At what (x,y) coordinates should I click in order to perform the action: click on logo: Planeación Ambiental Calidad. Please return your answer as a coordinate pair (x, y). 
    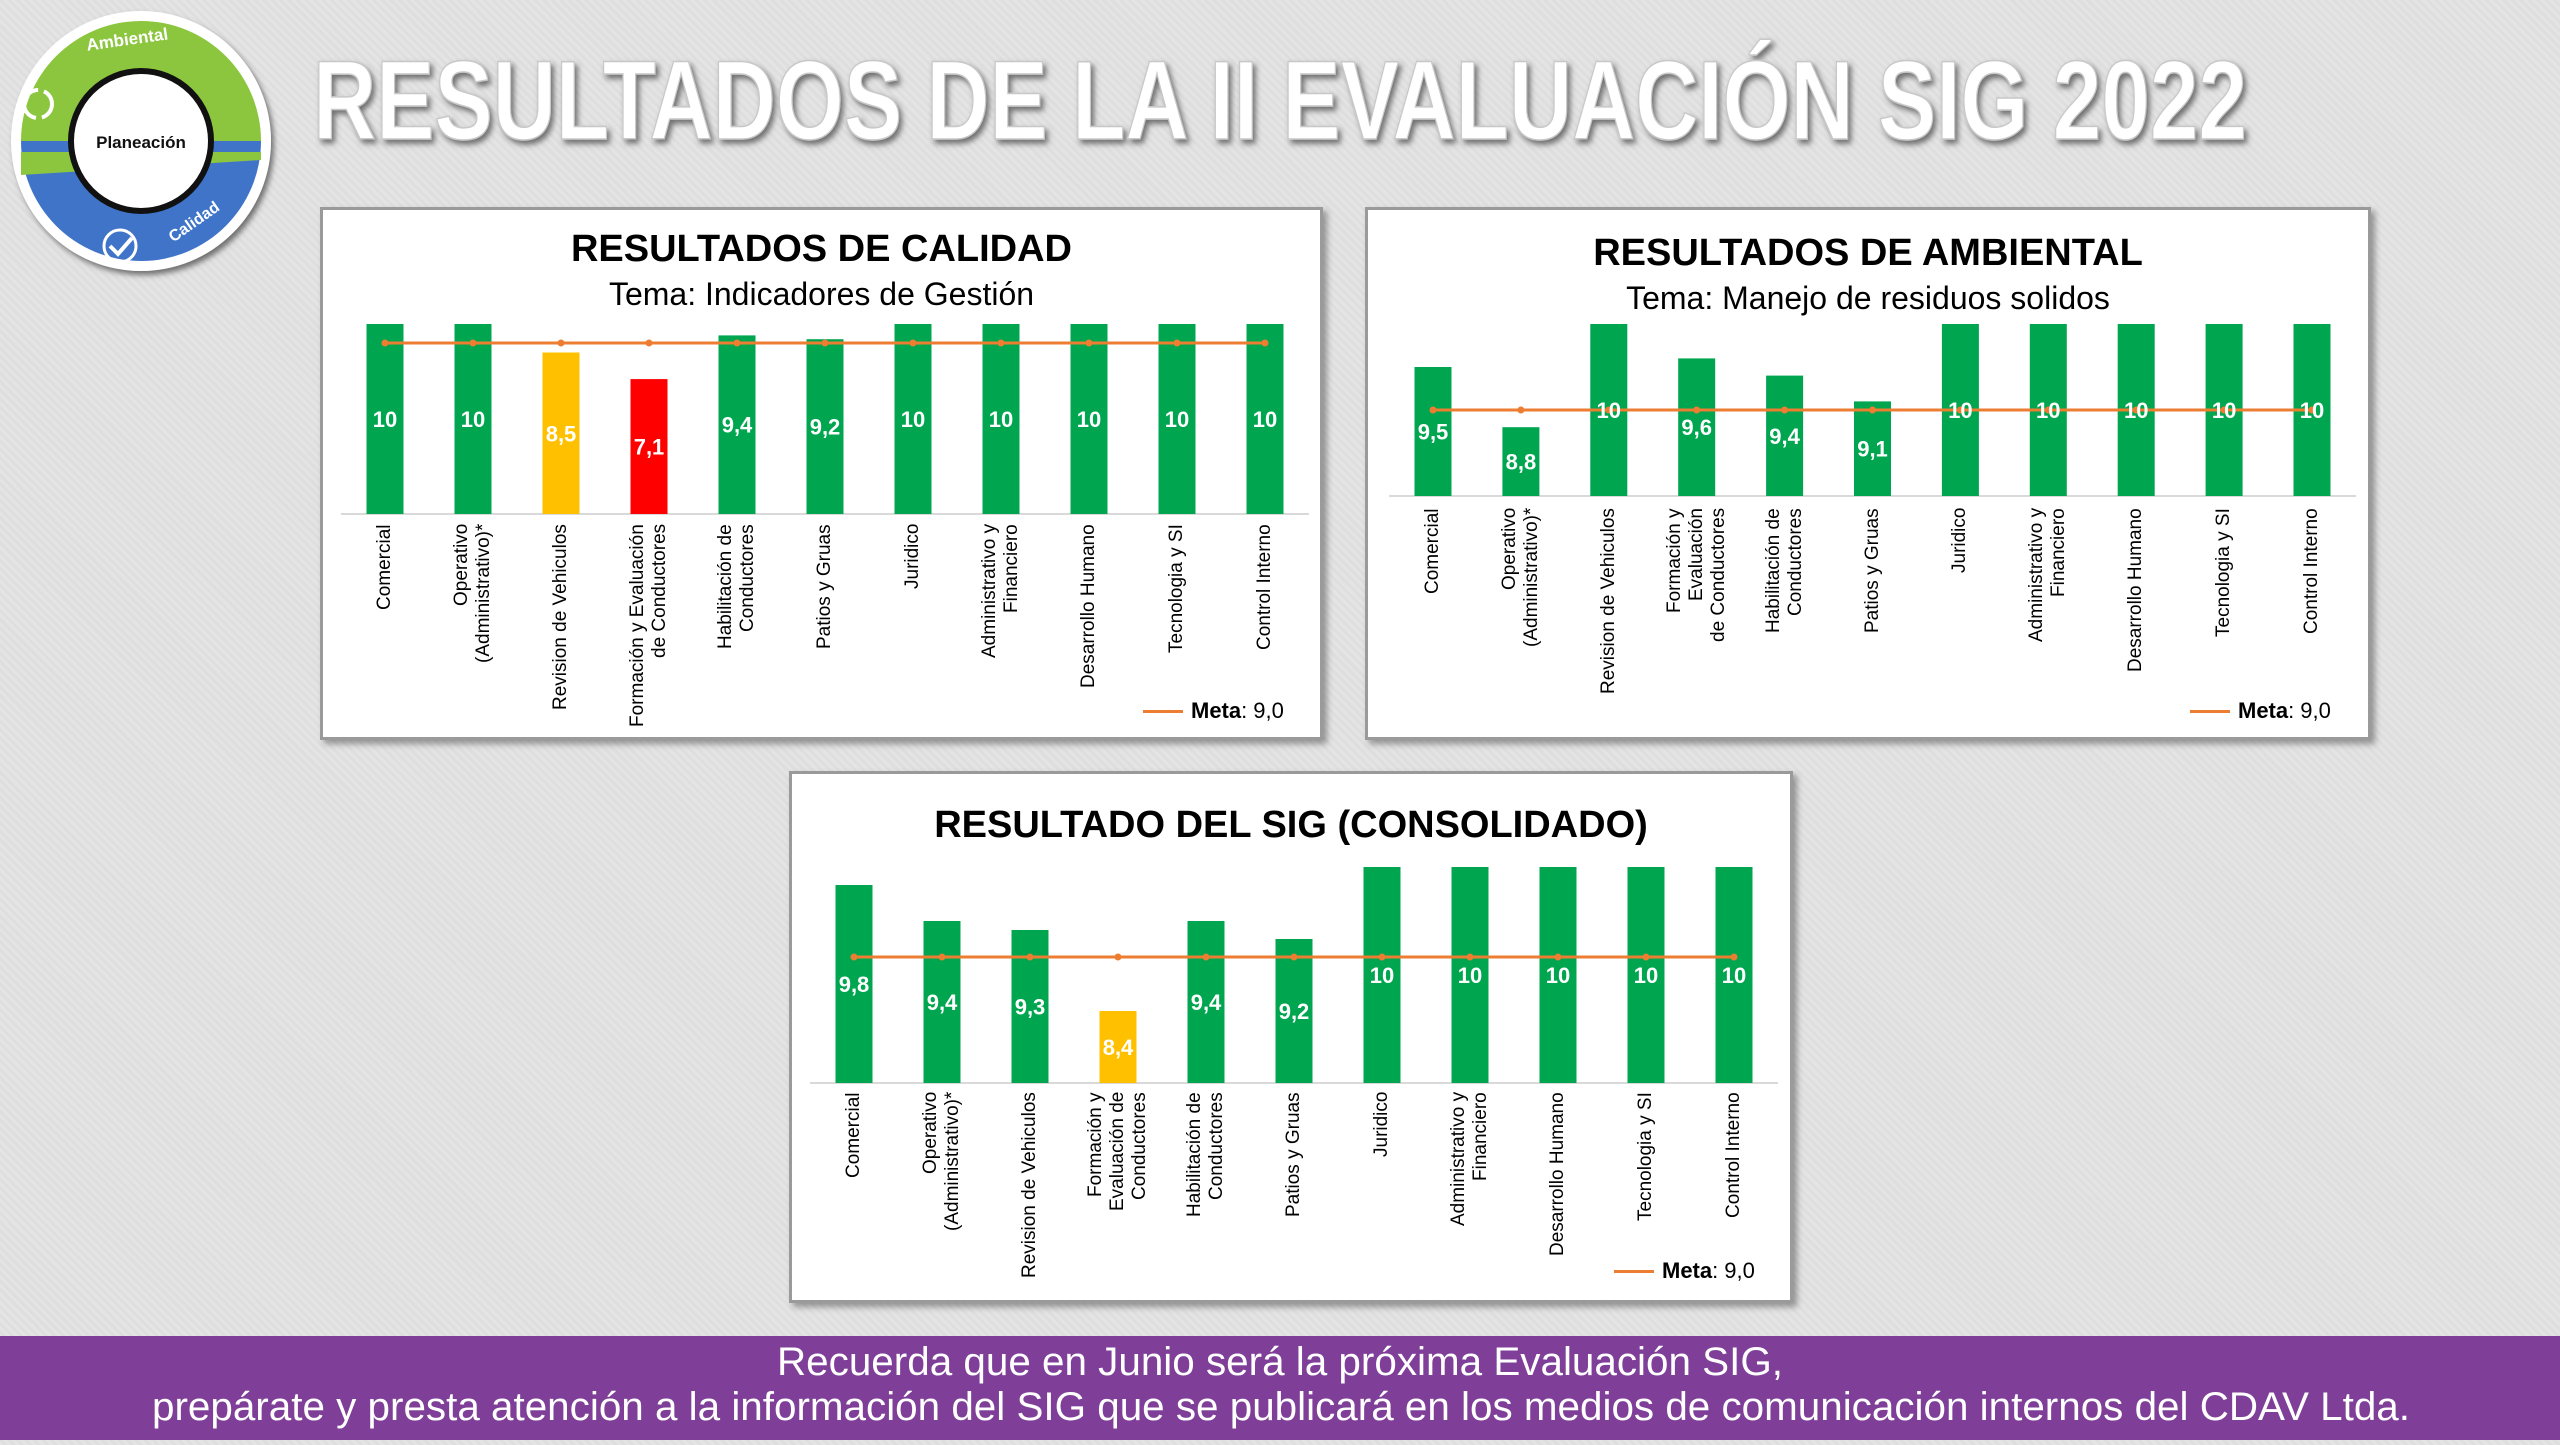
    Looking at the image, I should click on (141, 141).